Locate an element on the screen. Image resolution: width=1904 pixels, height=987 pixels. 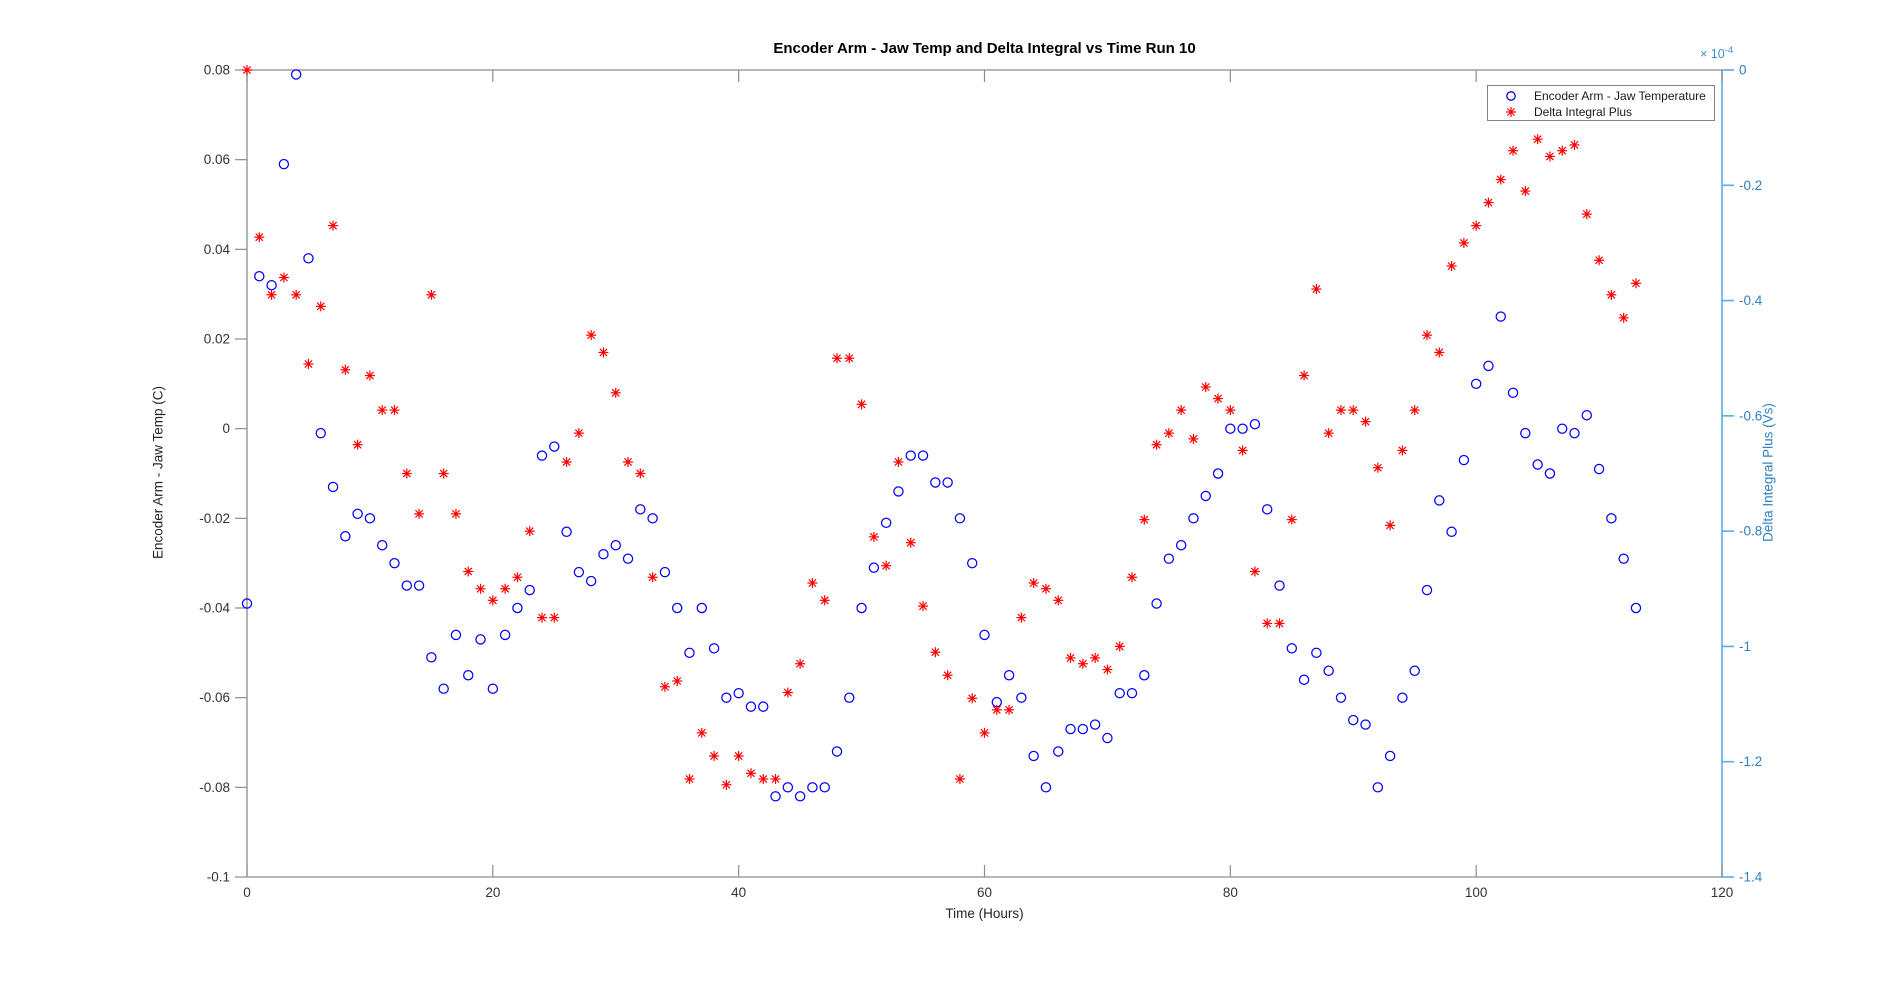
exponent-mantissa: × 10 is located at coordinates (1712, 54).